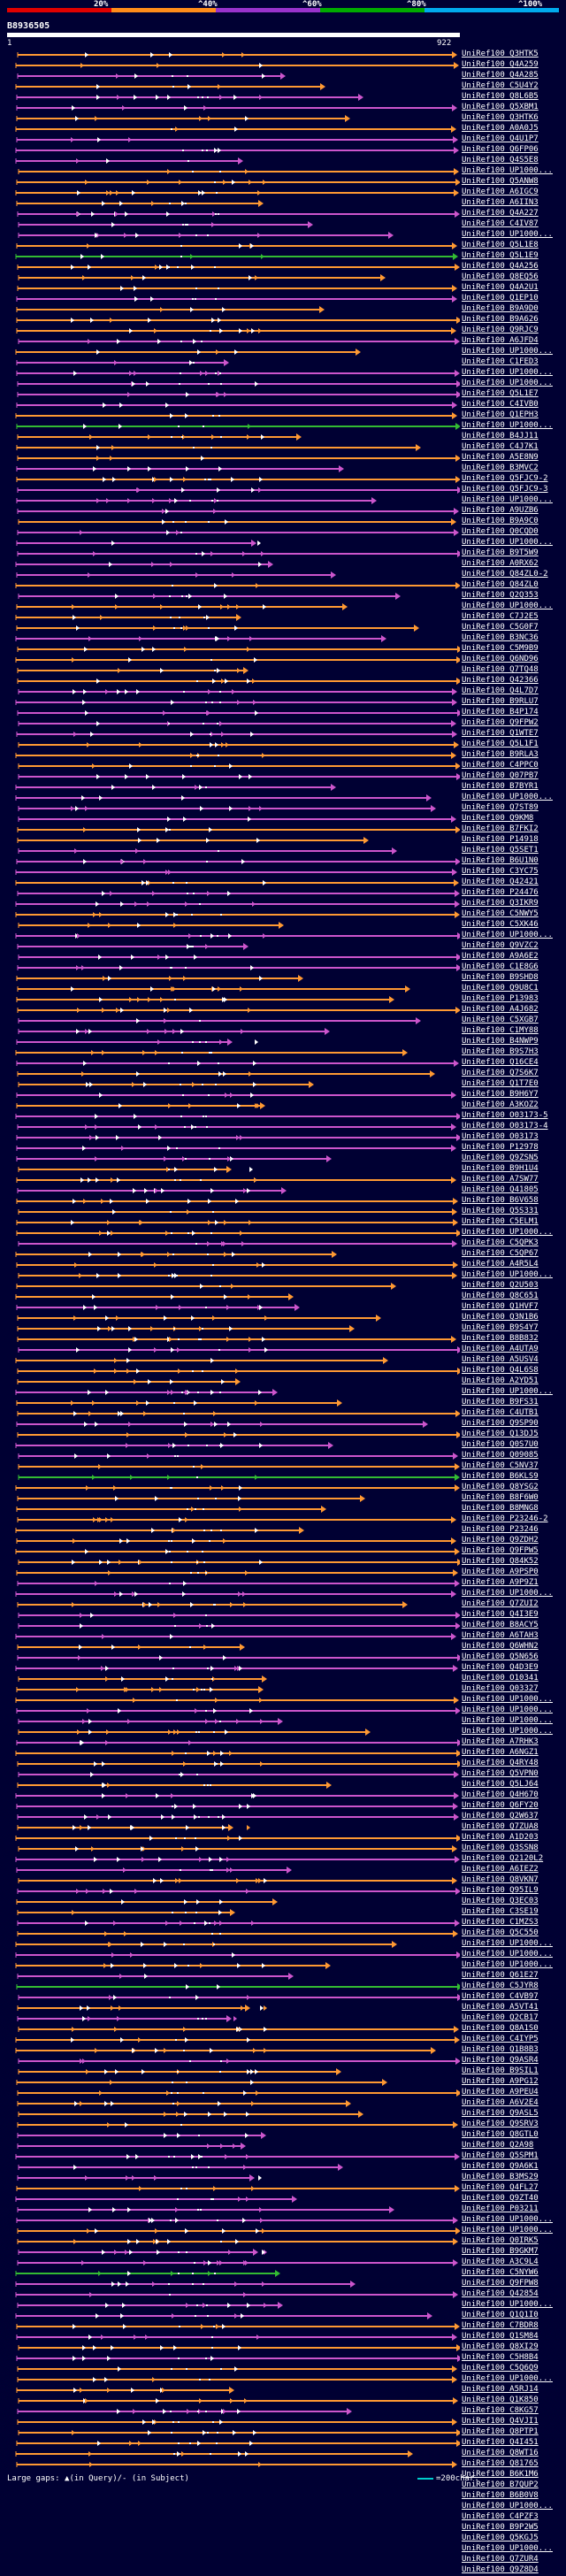 Image resolution: width=566 pixels, height=2576 pixels. What do you see at coordinates (501, 1317) in the screenshot?
I see `hit-label: UniRef100_Q3N1B6` at bounding box center [501, 1317].